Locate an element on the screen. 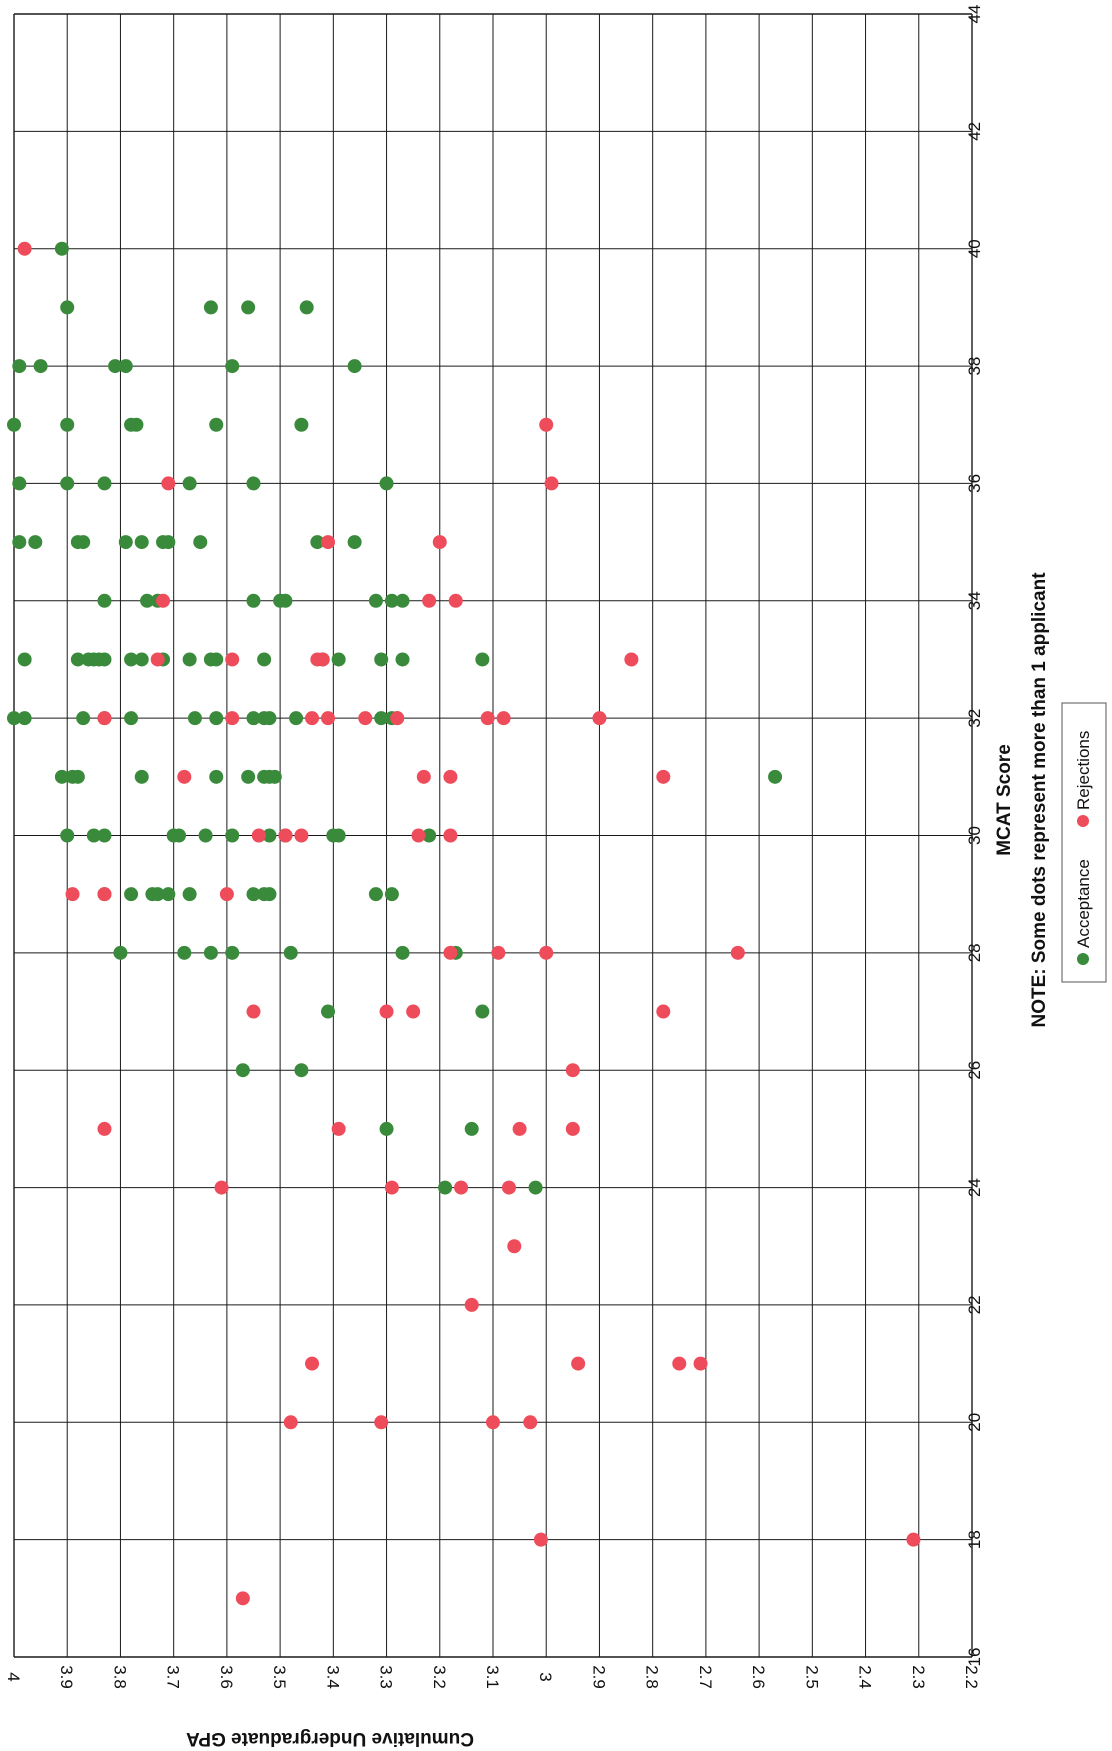  gpa-tick-label: 3.4 is located at coordinates (332, 1677).